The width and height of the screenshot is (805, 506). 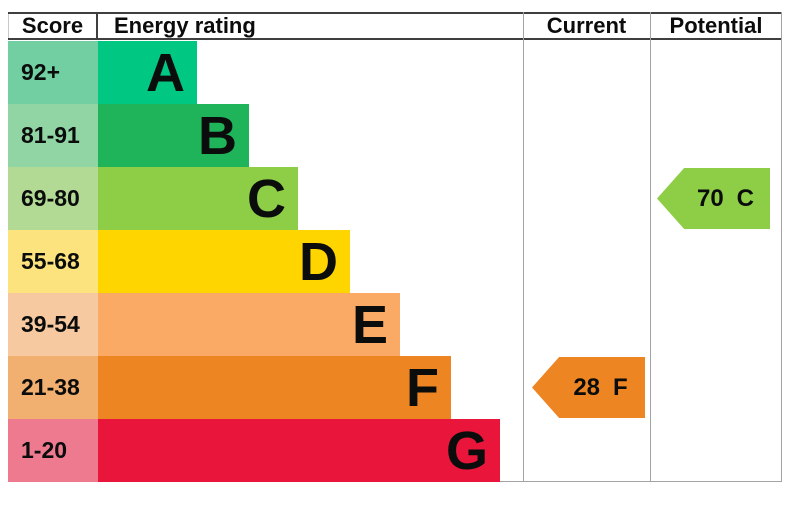 I want to click on score-range-e: 39-54, so click(x=53, y=324).